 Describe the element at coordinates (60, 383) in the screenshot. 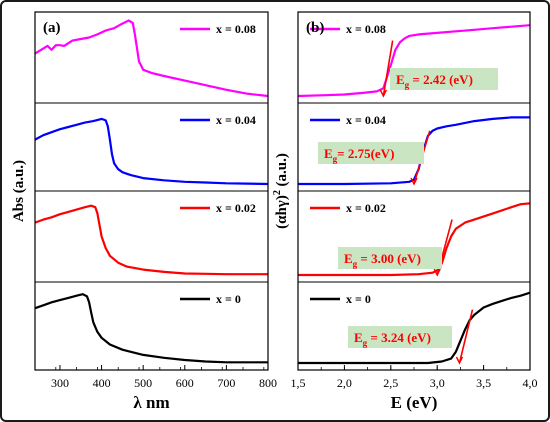

I see `x-tick-label: 300` at that location.